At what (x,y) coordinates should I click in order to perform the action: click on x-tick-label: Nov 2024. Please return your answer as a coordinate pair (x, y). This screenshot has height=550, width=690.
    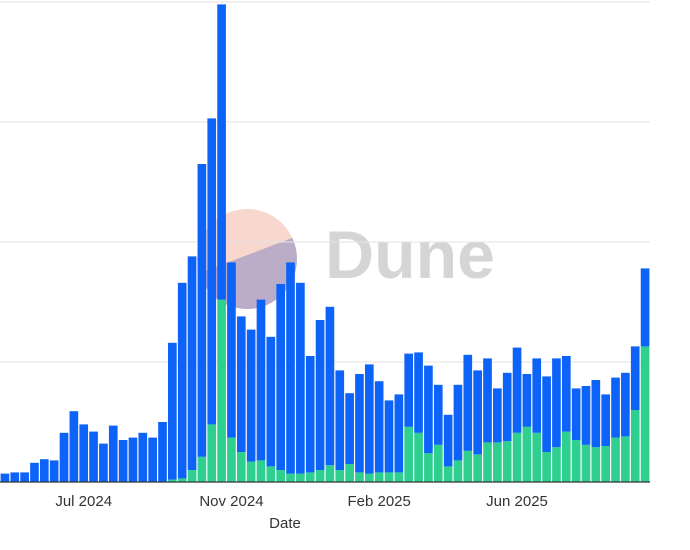
    Looking at the image, I should click on (231, 501).